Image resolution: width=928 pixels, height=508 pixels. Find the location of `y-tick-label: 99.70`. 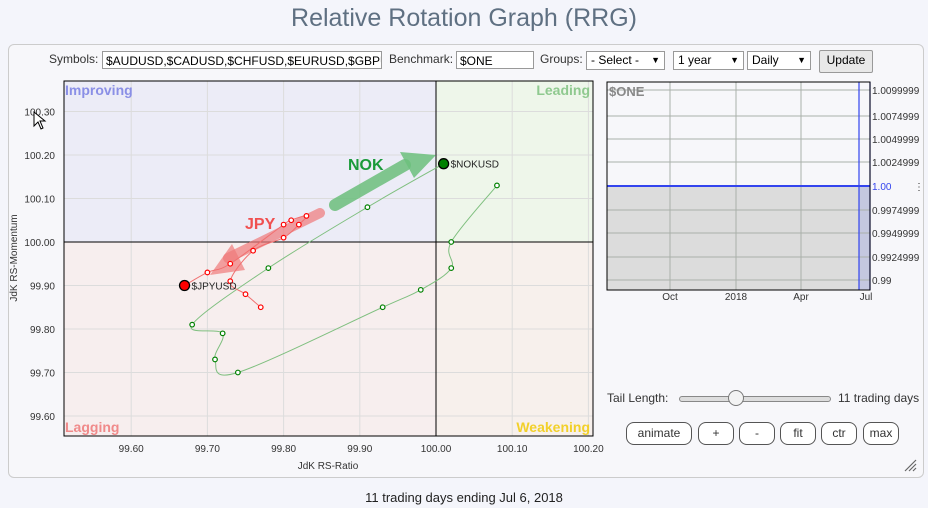

y-tick-label: 99.70 is located at coordinates (42, 374).